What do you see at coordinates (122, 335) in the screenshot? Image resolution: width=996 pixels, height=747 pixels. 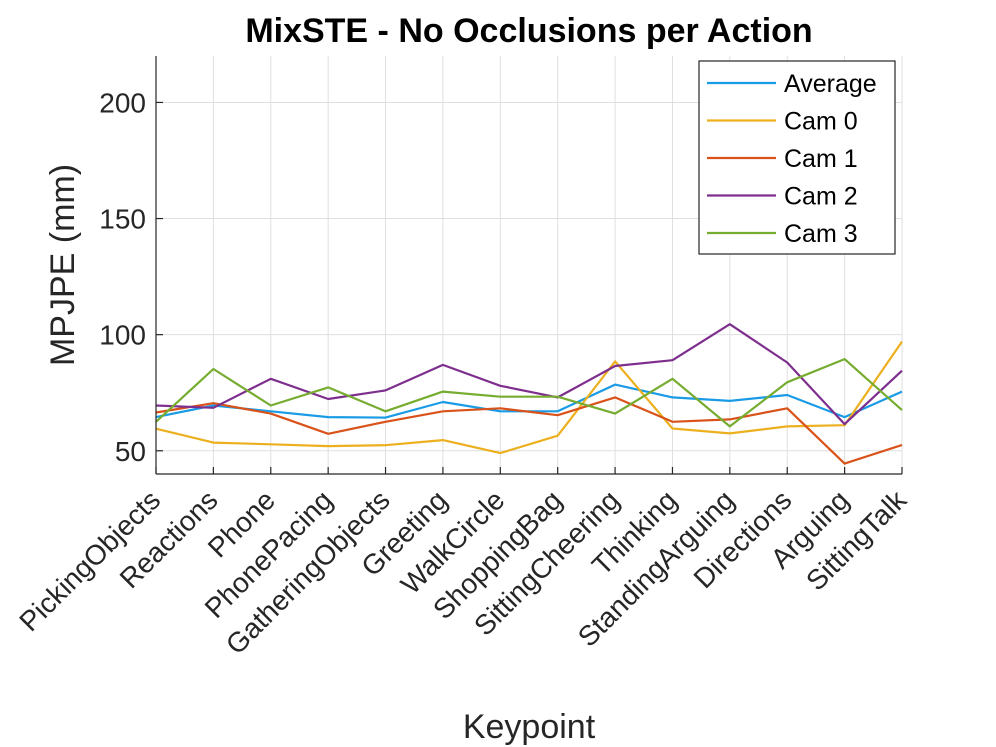 I see `y-tick-label: 100` at bounding box center [122, 335].